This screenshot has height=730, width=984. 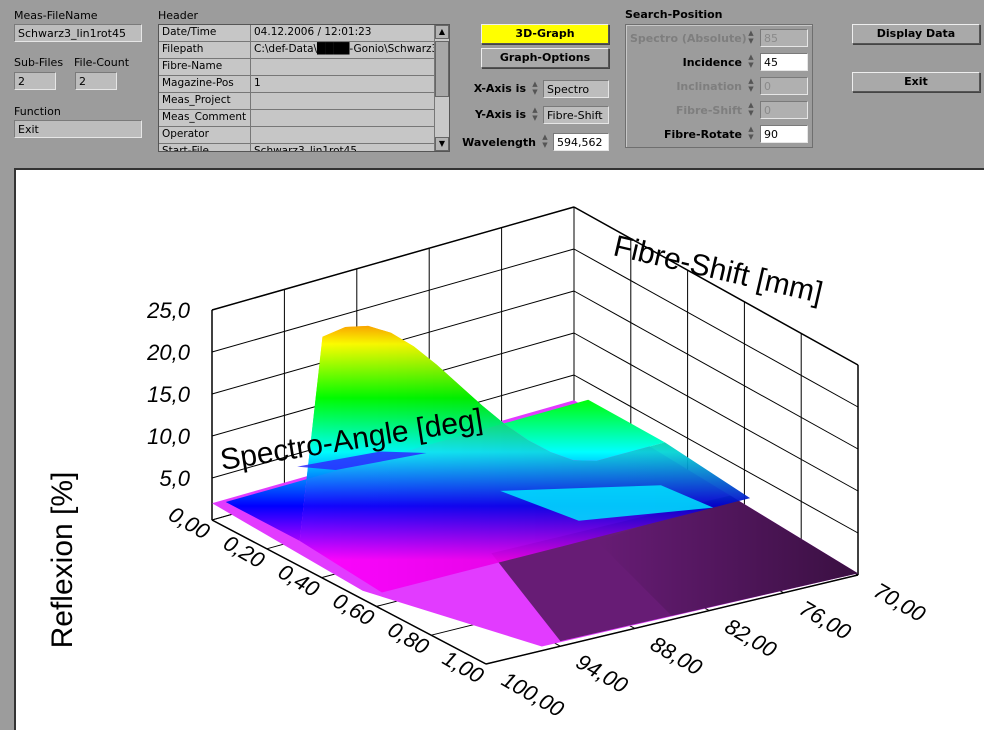 What do you see at coordinates (545, 58) in the screenshot?
I see `graph-options-button: Graph-Options` at bounding box center [545, 58].